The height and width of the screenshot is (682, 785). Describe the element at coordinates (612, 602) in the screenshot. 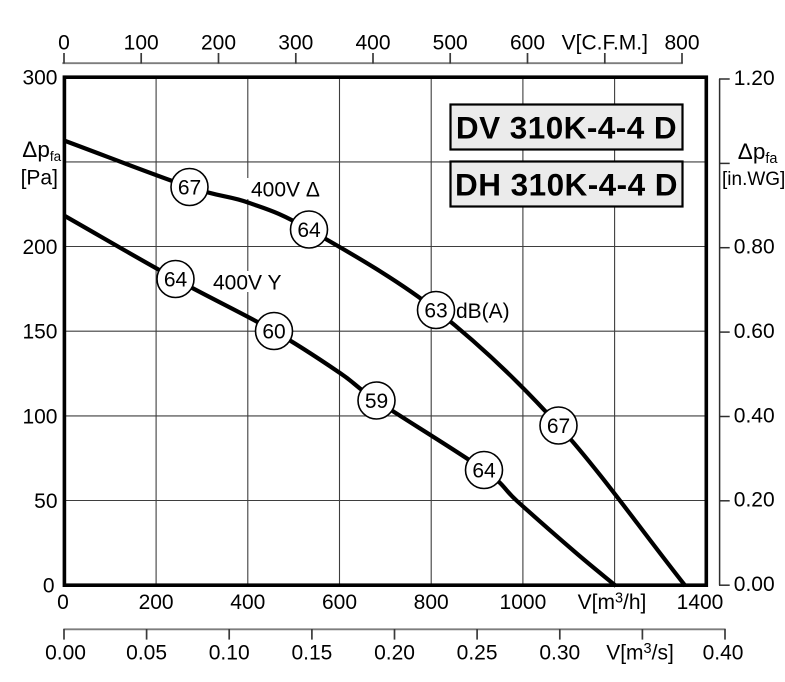

I see `svg-text: V[m3/h]` at that location.